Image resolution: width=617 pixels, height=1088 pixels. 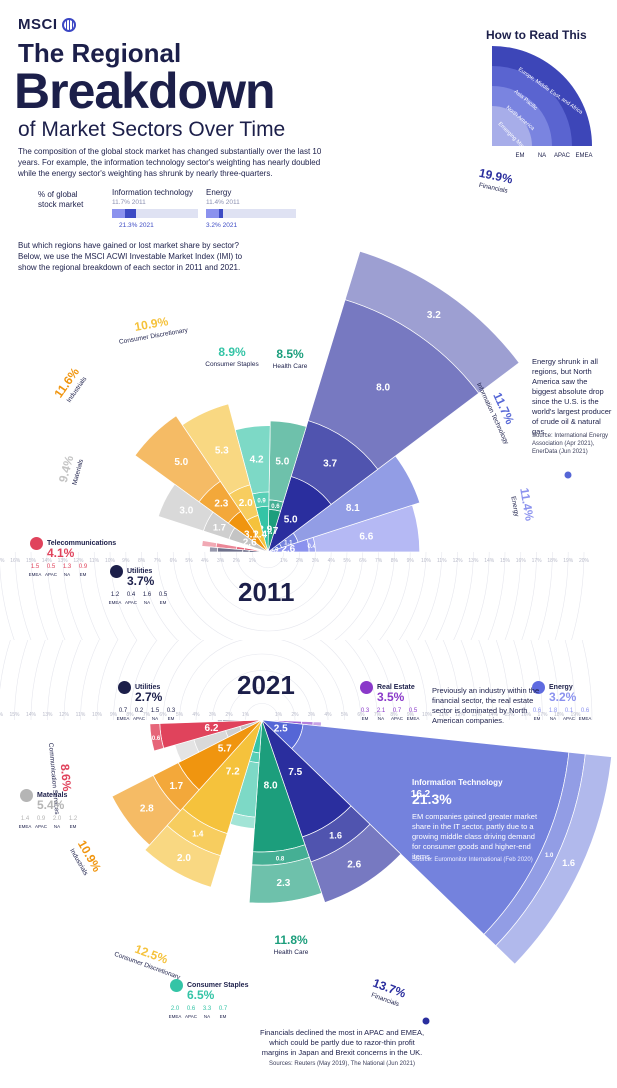 I want to click on energy-2021-region-3: EMEA, so click(x=585, y=718).